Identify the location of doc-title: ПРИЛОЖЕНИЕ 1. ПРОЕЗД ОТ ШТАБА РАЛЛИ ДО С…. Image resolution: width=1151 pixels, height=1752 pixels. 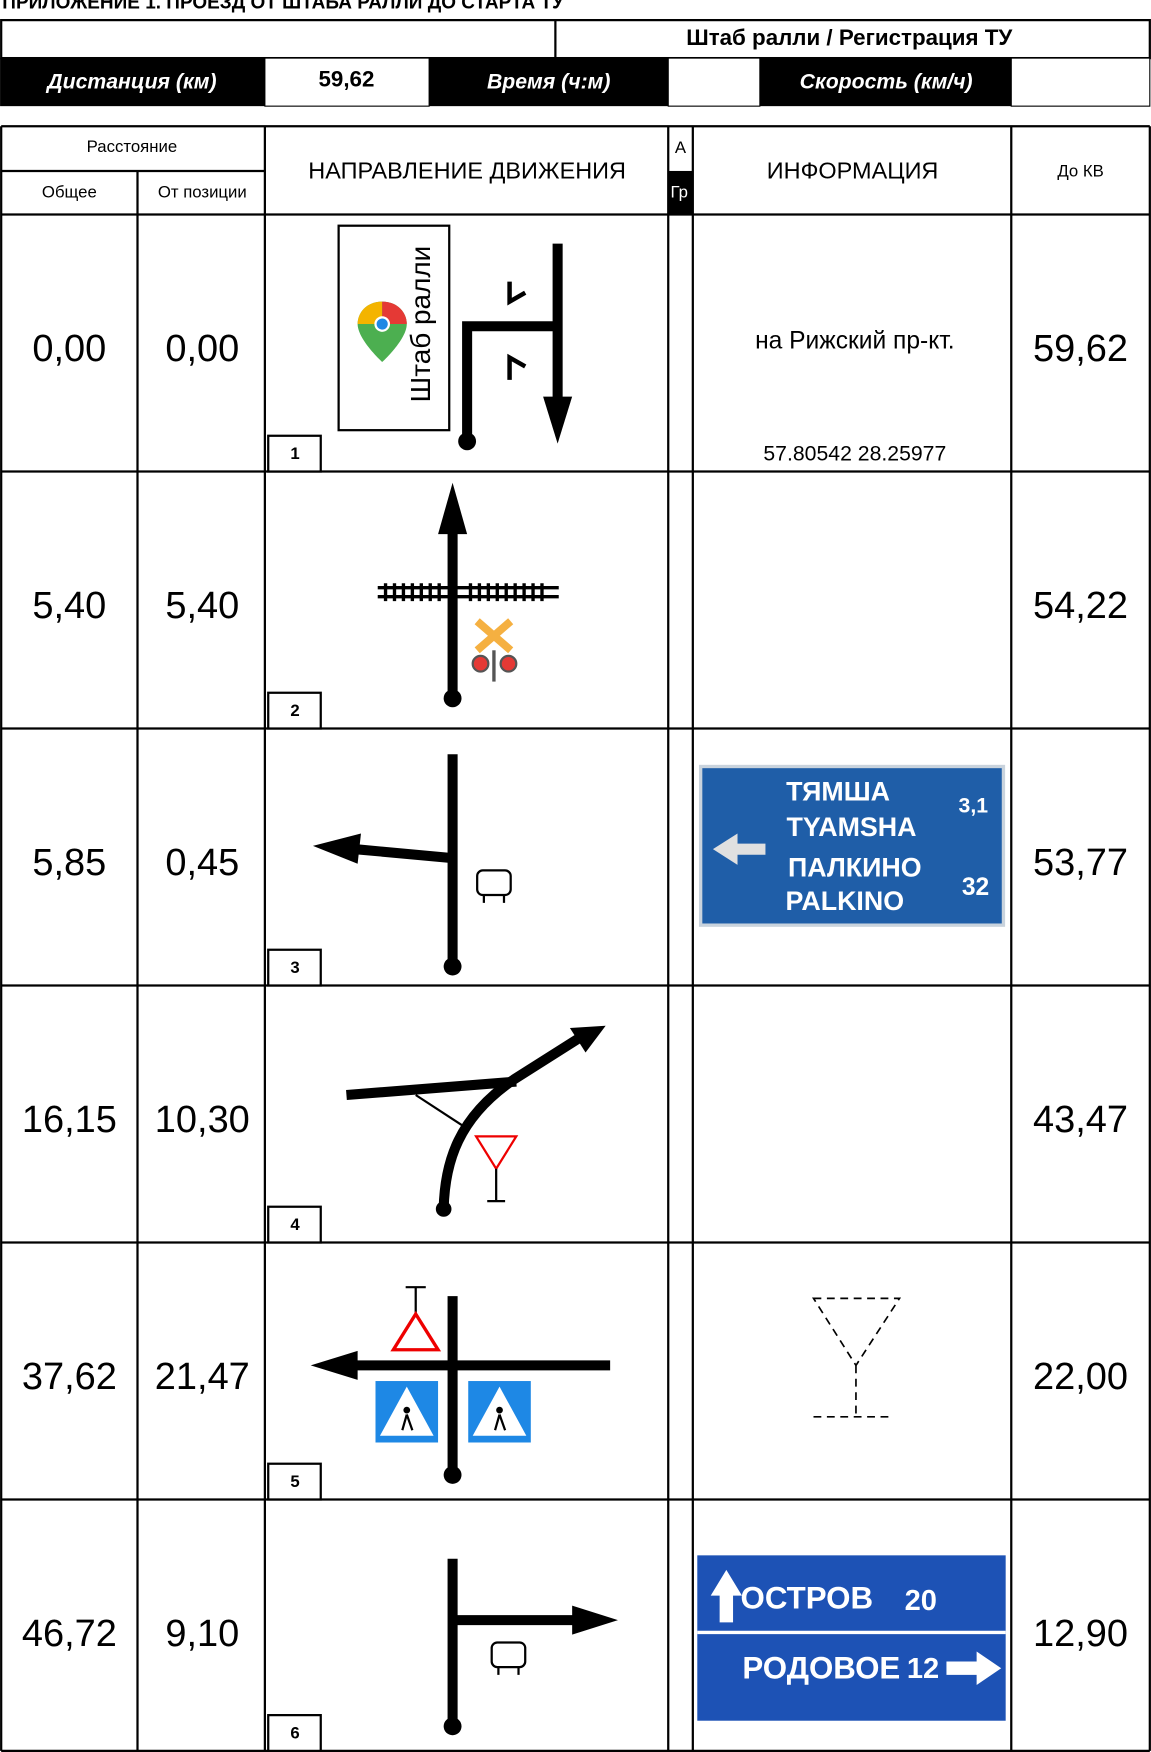
(283, 6).